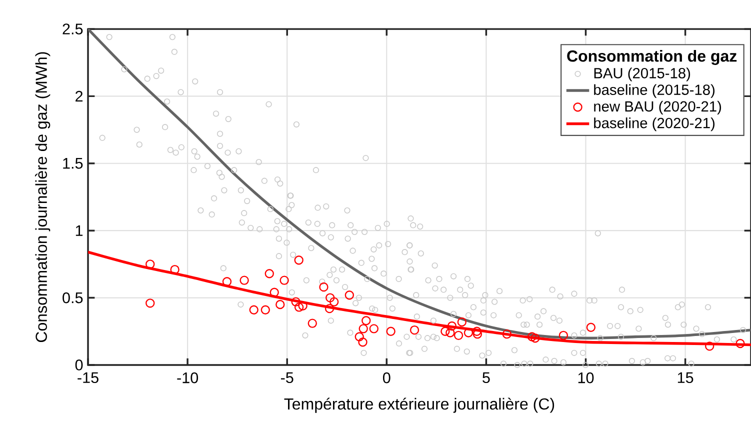  Describe the element at coordinates (72, 29) in the screenshot. I see `y-tick-label: 2.5` at that location.